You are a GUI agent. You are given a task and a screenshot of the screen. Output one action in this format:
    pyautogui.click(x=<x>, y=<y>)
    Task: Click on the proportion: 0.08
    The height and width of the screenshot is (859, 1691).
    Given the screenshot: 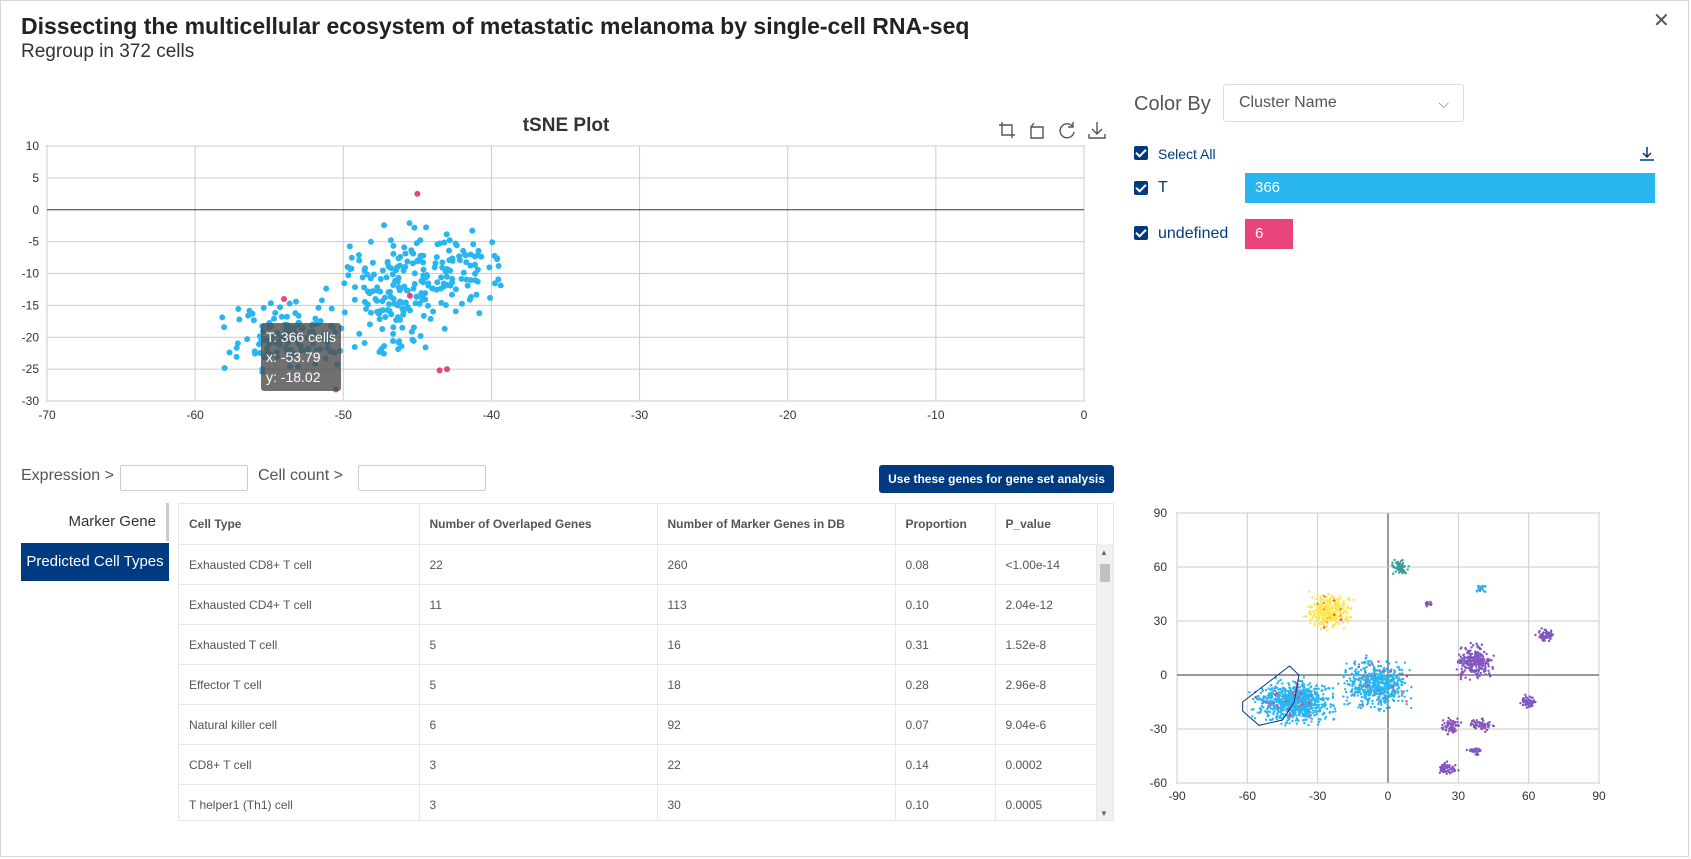 What is the action you would take?
    pyautogui.click(x=945, y=564)
    